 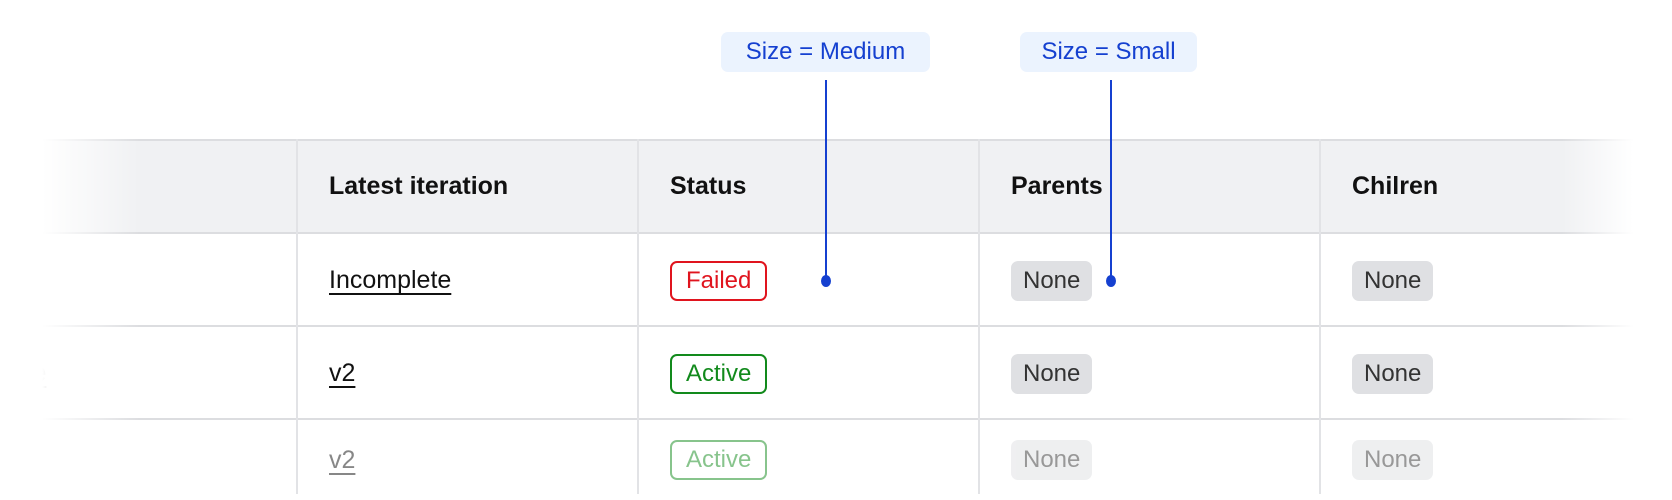 I want to click on right-fade, so click(x=1617, y=315).